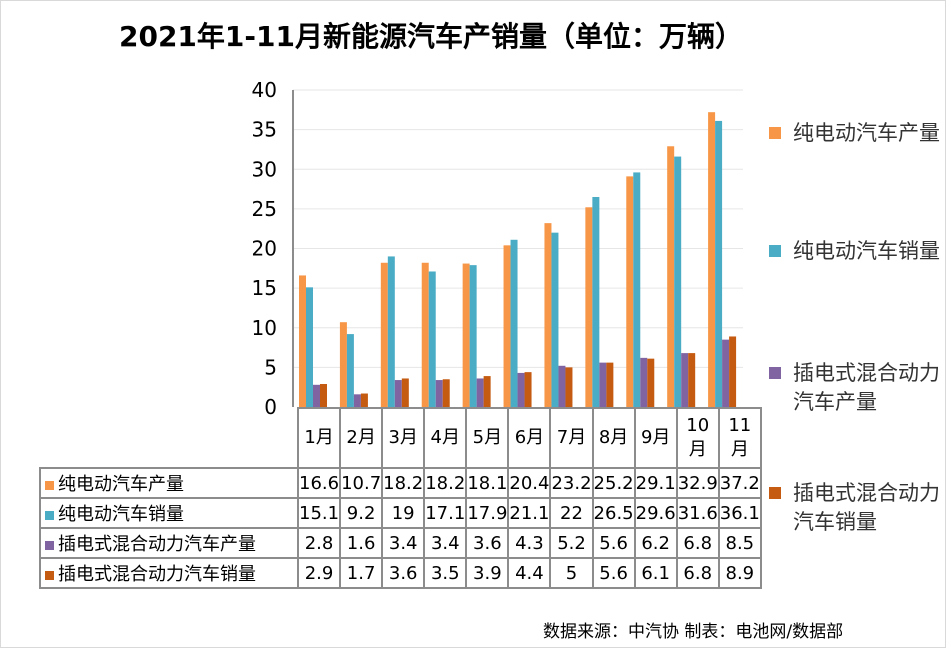 Image resolution: width=946 pixels, height=648 pixels. I want to click on bar-3-8月, so click(603, 384).